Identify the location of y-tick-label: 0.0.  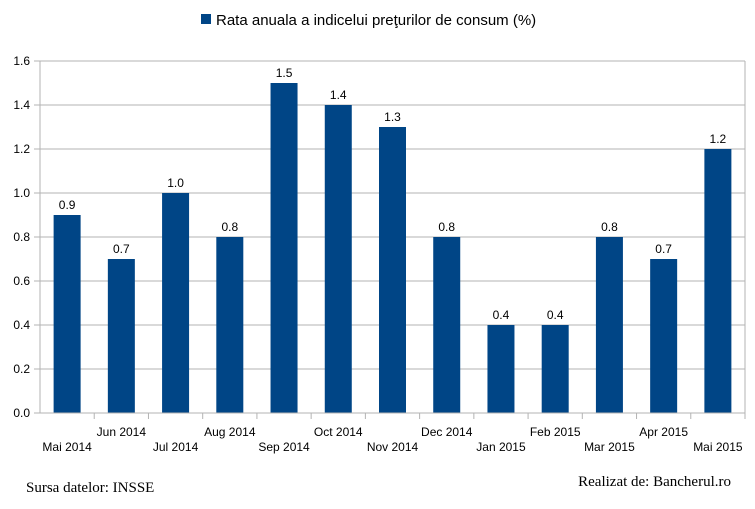
(21, 413).